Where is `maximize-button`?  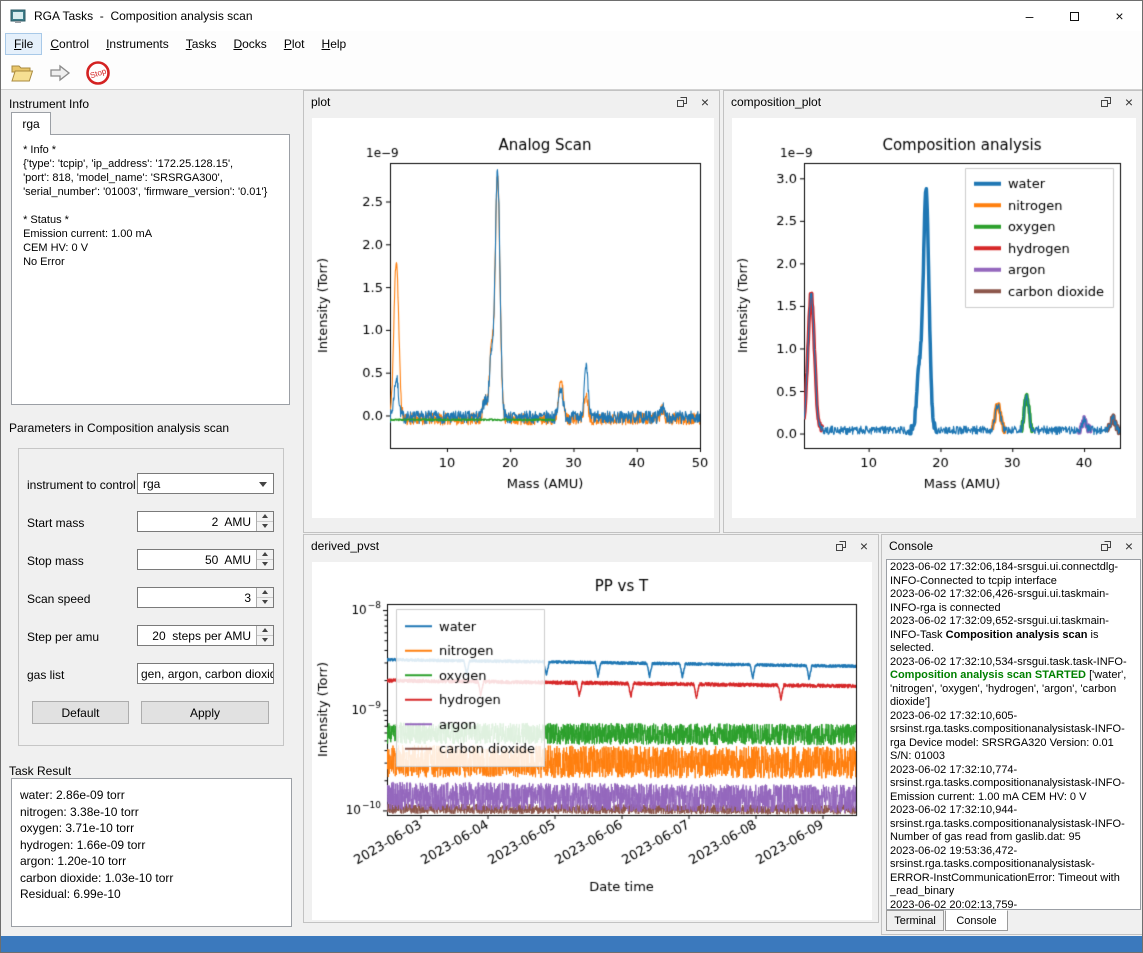 maximize-button is located at coordinates (1074, 16).